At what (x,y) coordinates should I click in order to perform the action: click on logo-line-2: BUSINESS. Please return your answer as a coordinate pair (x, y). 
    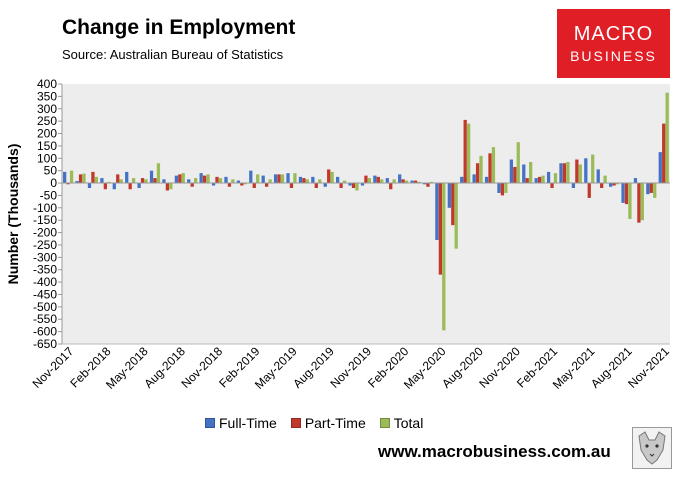
    Looking at the image, I should click on (613, 56).